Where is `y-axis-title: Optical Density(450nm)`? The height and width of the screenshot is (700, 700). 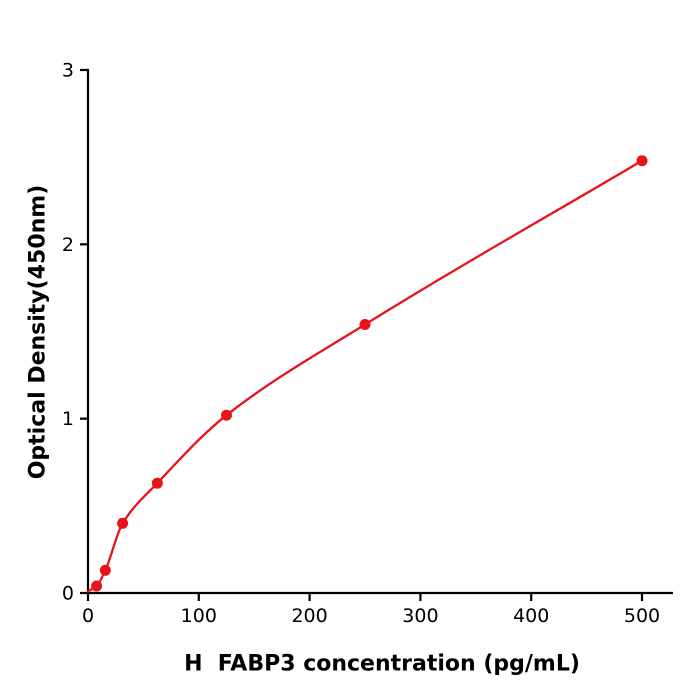
y-axis-title: Optical Density(450nm) is located at coordinates (38, 332).